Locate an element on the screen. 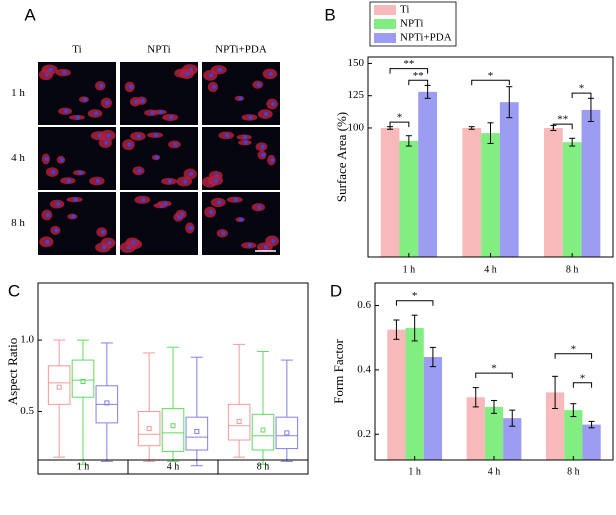  y-tick-label: 0.2 is located at coordinates (364, 434).